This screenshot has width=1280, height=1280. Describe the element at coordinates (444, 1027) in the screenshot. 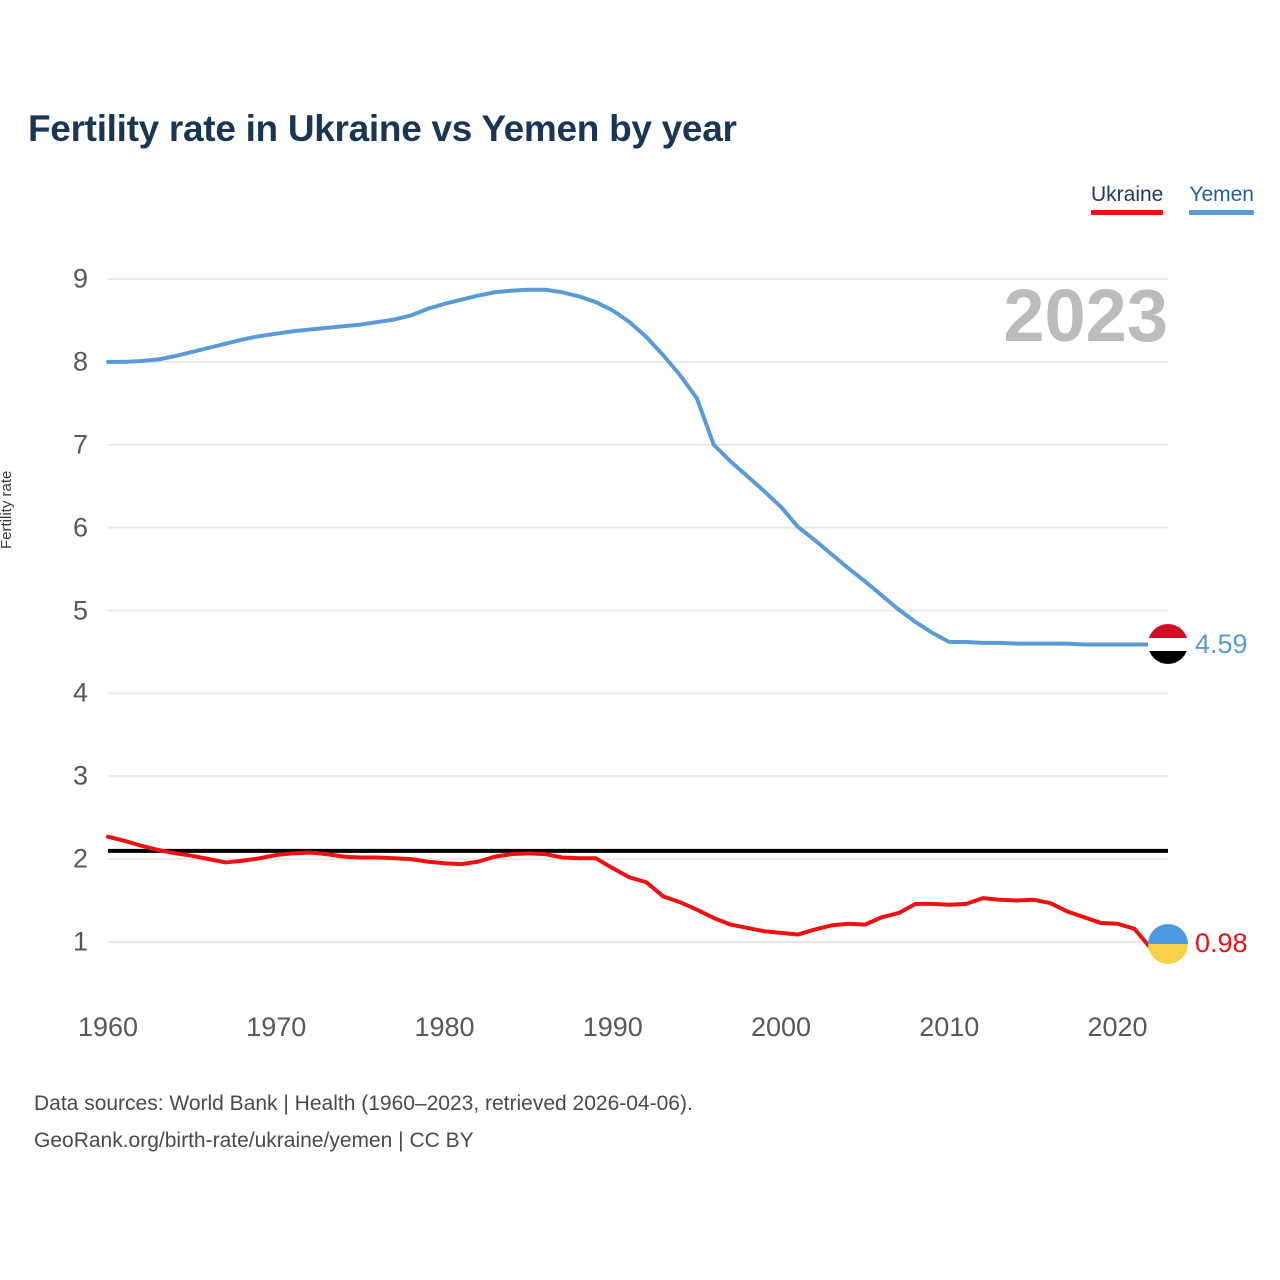

I see `x-tick-label: 1980` at that location.